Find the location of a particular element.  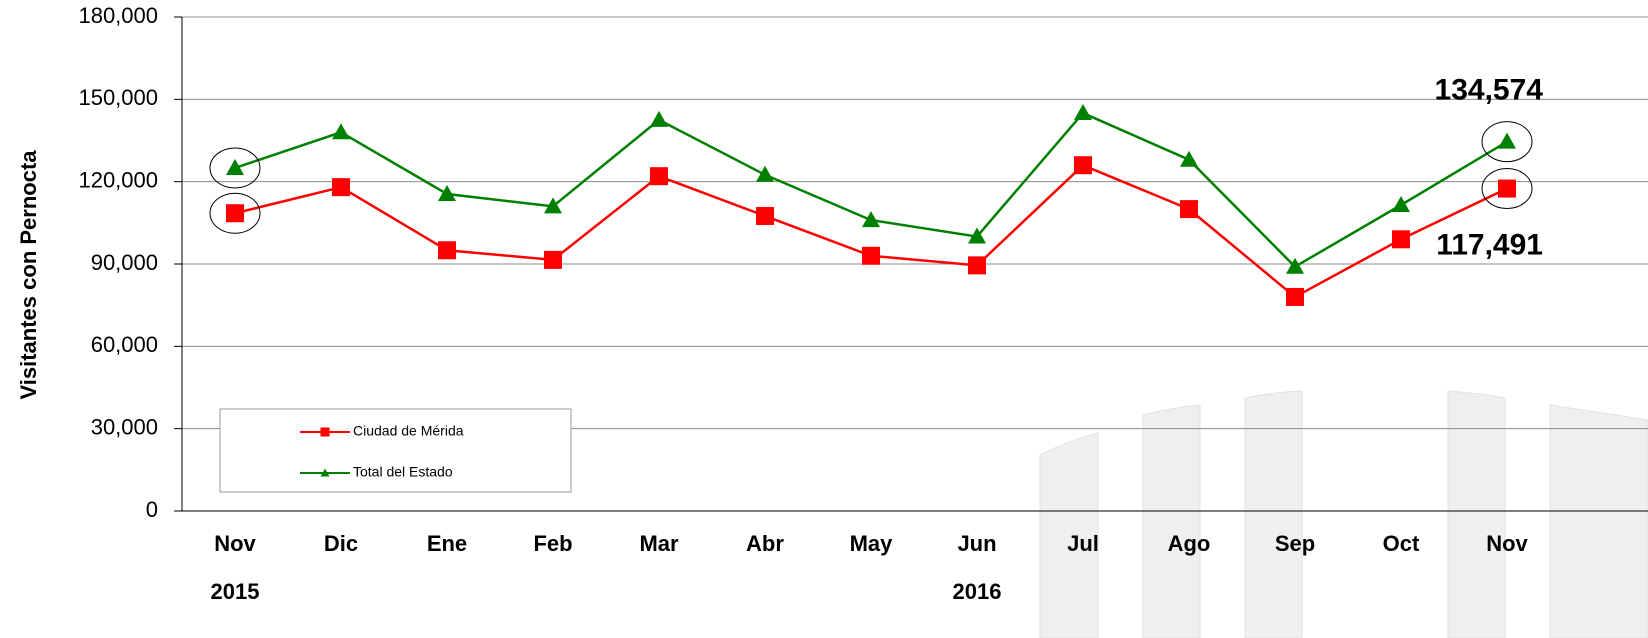

y-tick-label: 30,000 is located at coordinates (124, 426).